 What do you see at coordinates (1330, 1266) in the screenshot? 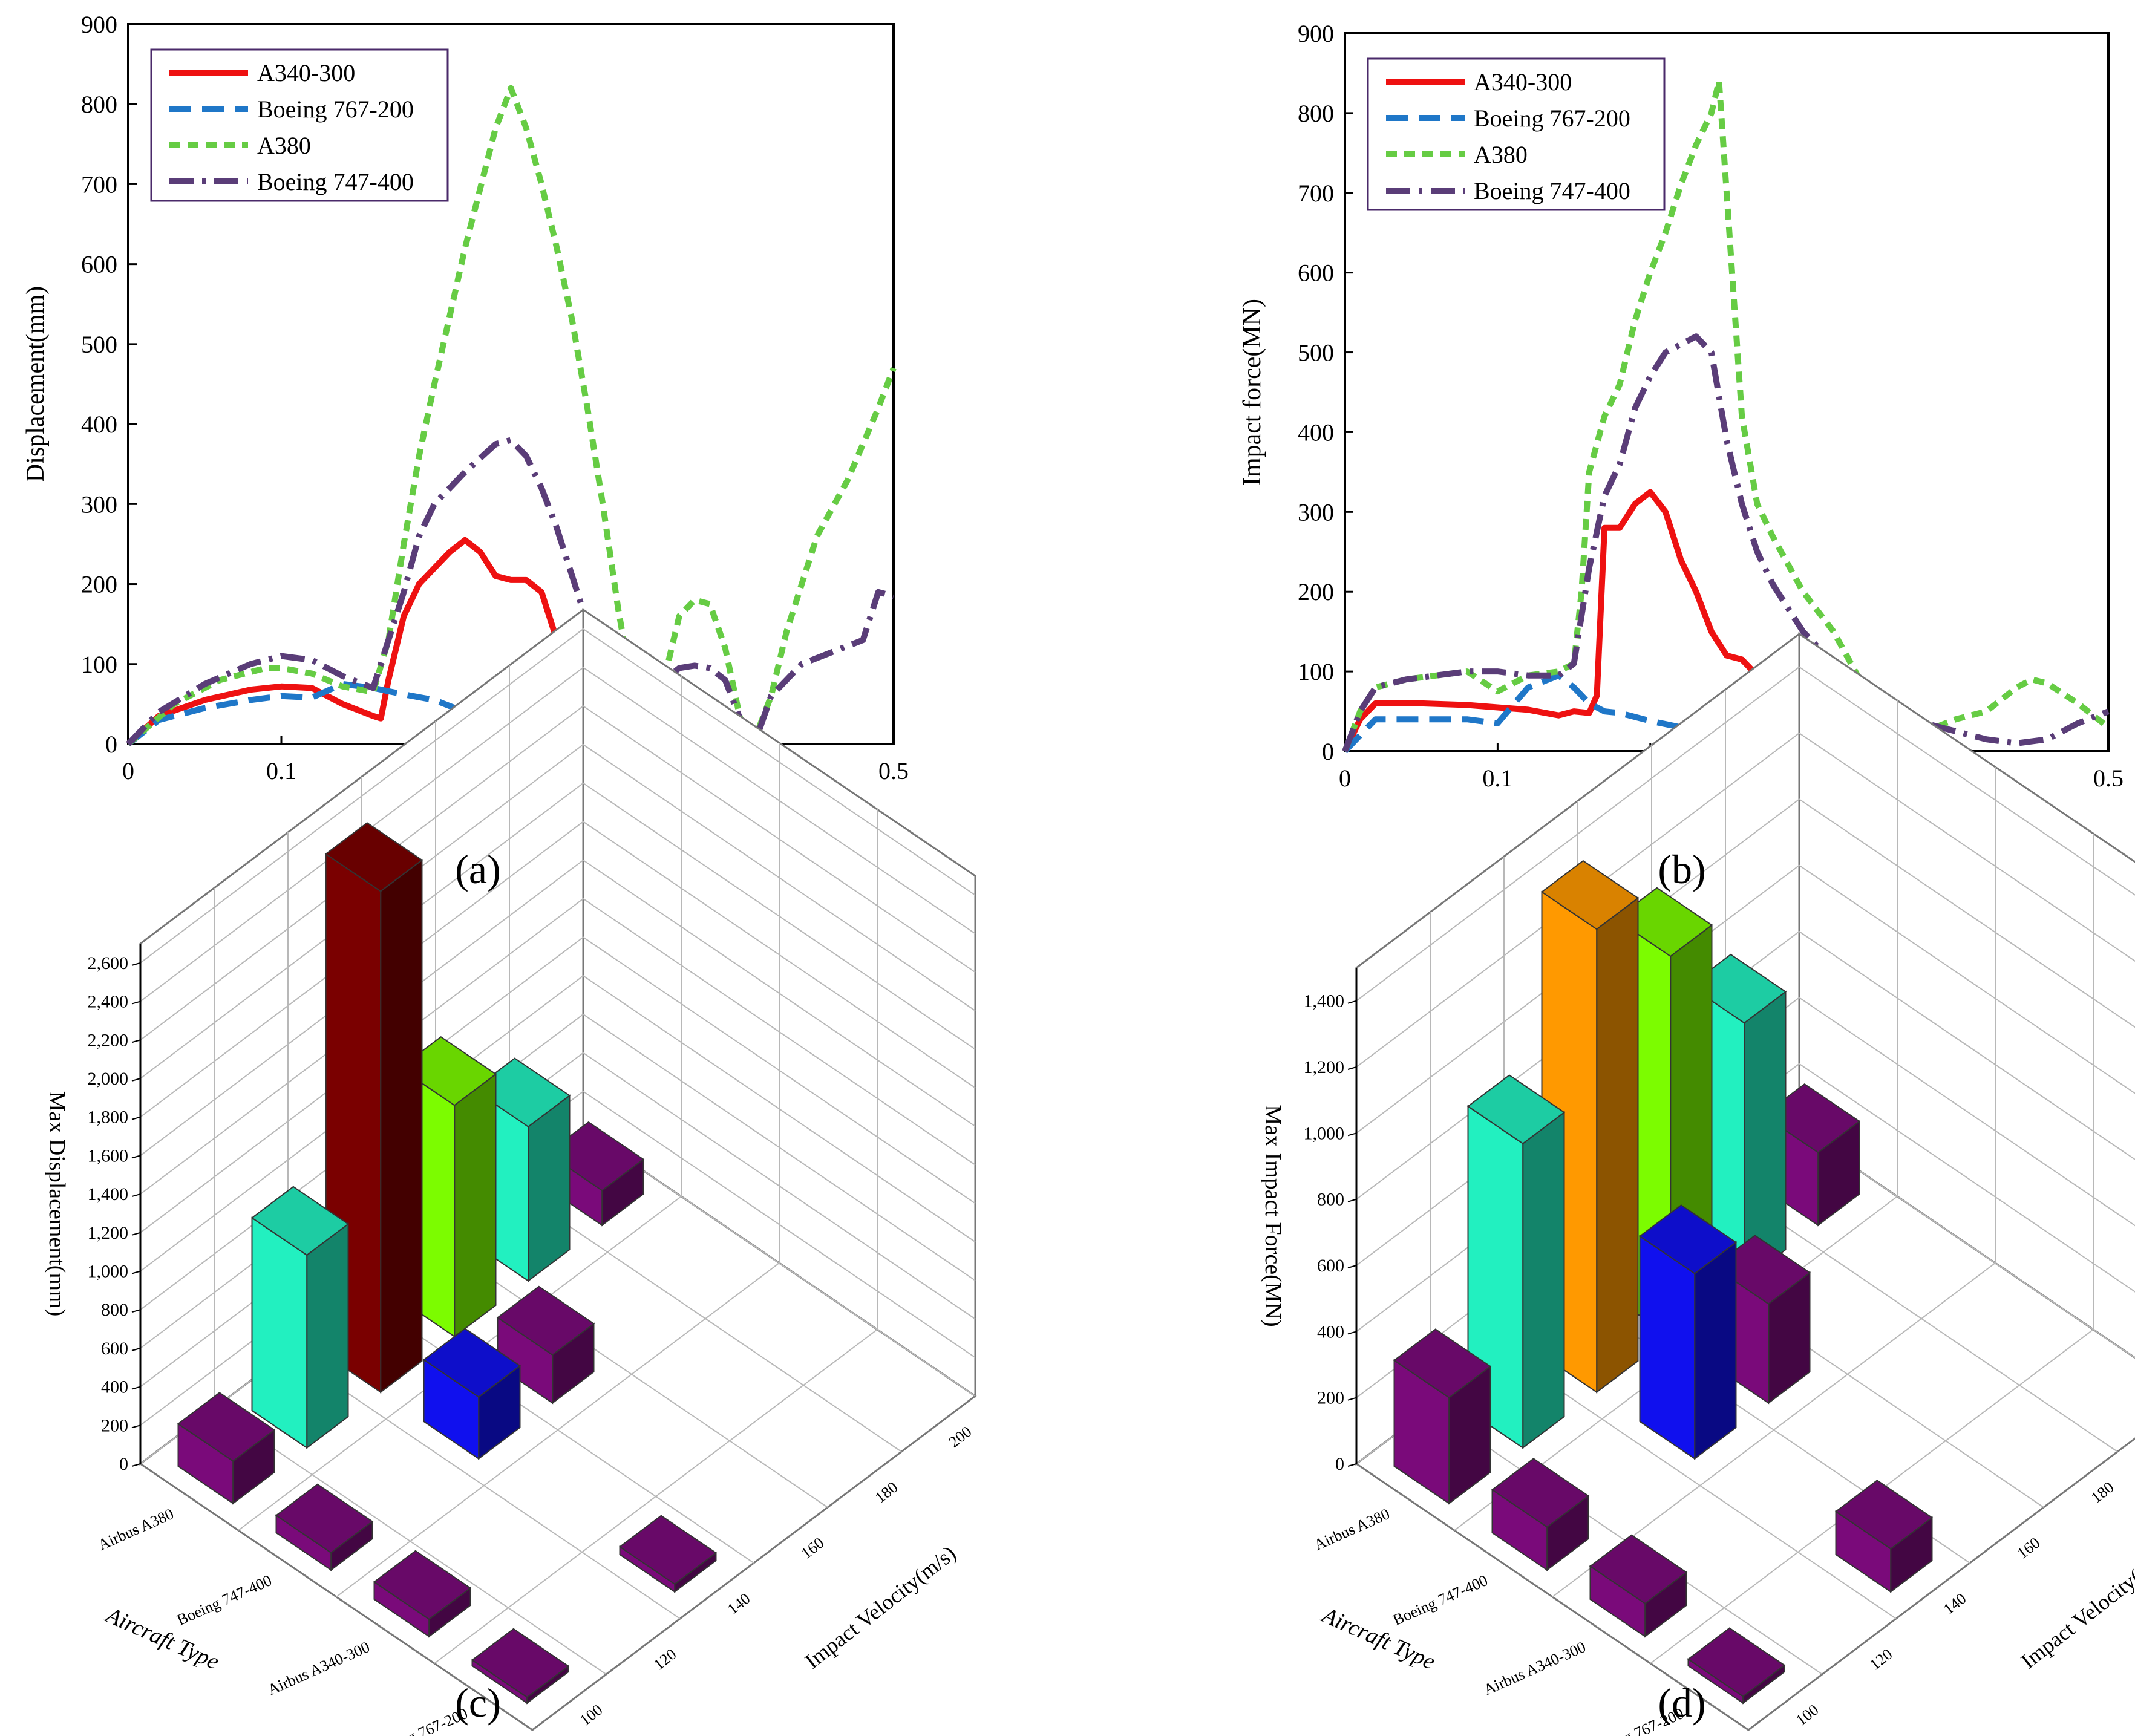
I see `z-tick-label: 600` at bounding box center [1330, 1266].